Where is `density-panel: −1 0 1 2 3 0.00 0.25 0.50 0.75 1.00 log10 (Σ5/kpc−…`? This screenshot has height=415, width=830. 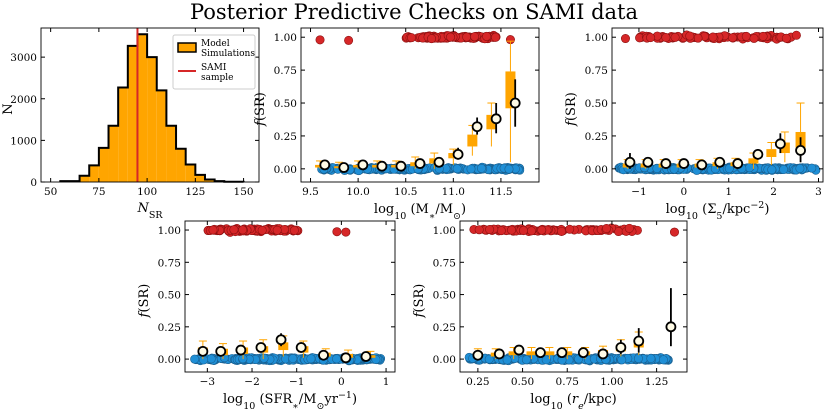
density-panel: −1 0 1 2 3 0.00 0.25 0.50 0.75 1.00 log10 (Σ5/kpc−… is located at coordinates (694, 124).